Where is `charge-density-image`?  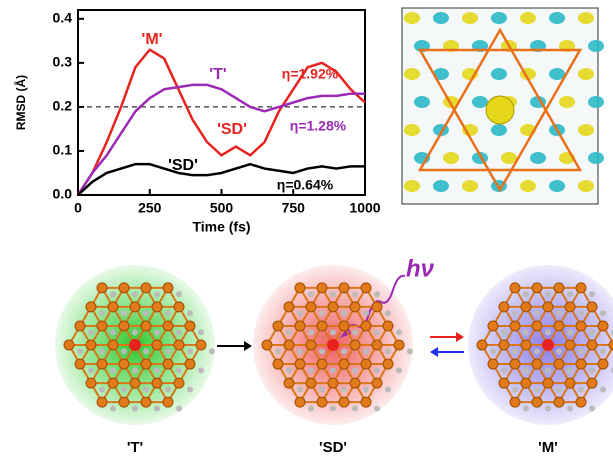 charge-density-image is located at coordinates (502, 106).